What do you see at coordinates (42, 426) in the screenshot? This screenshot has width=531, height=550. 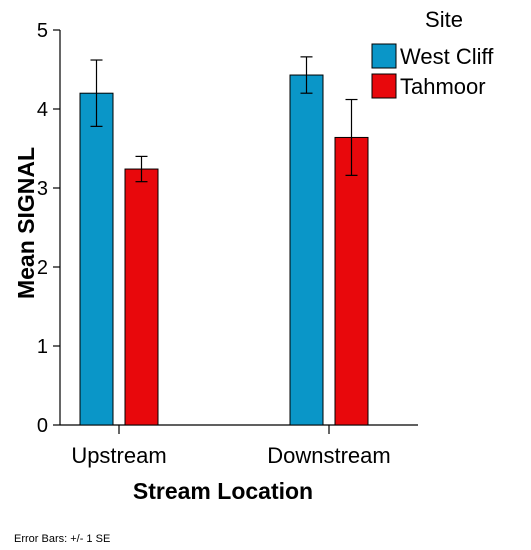 I see `y-tick-label-0: 0` at bounding box center [42, 426].